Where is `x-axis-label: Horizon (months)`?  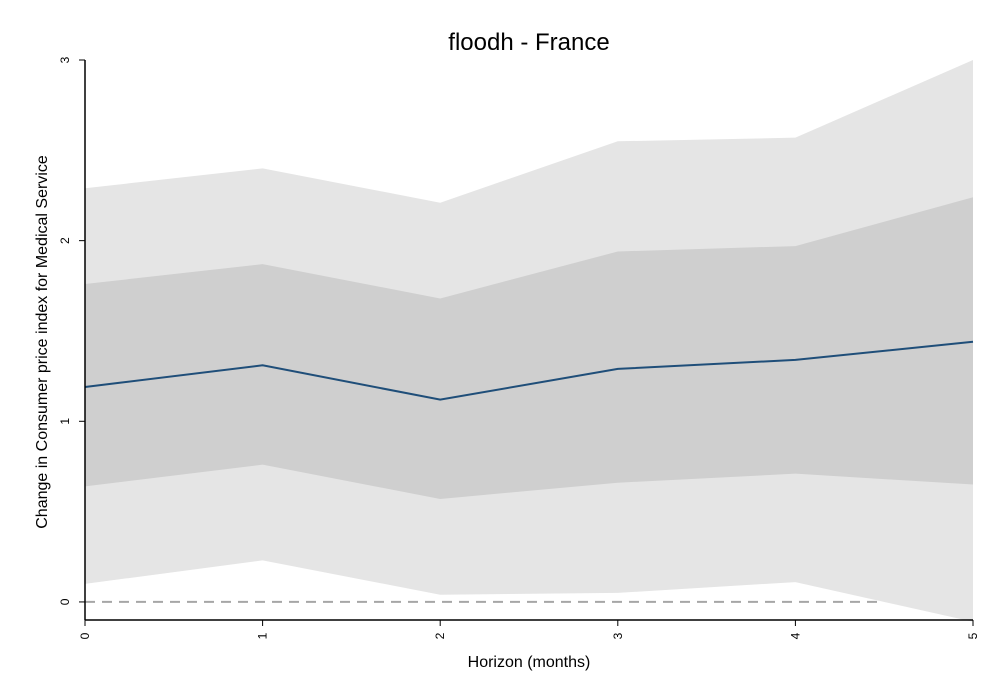 x-axis-label: Horizon (months) is located at coordinates (529, 662).